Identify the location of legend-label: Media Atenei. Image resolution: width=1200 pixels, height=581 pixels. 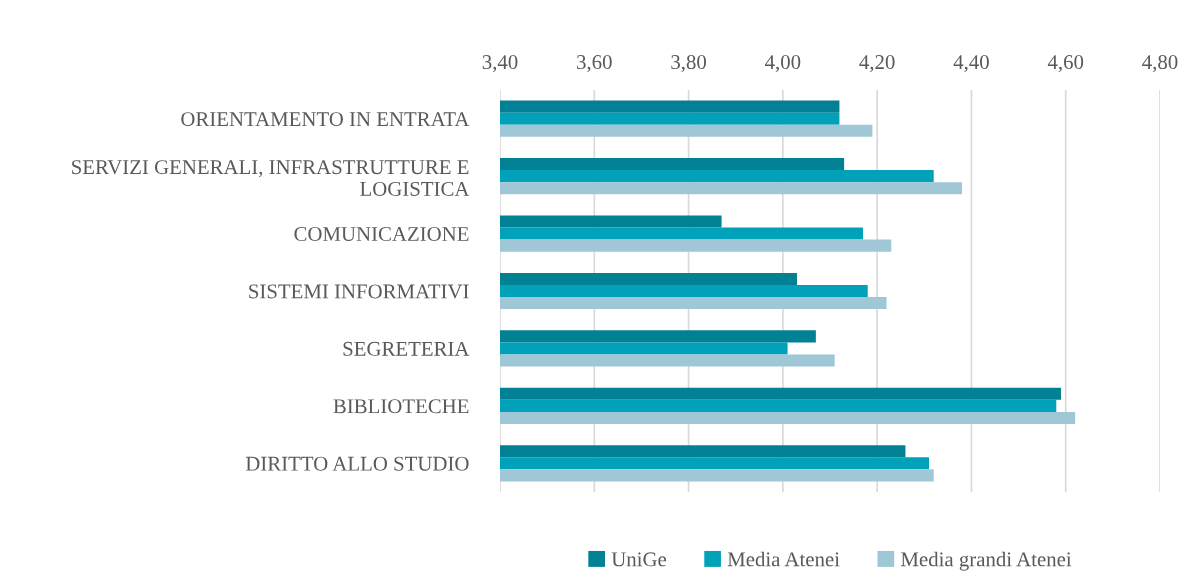
(783, 559).